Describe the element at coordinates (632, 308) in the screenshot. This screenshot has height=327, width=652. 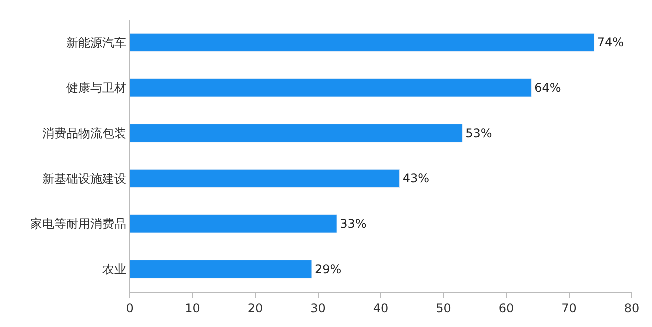
I see `x-tick-label: 80` at that location.